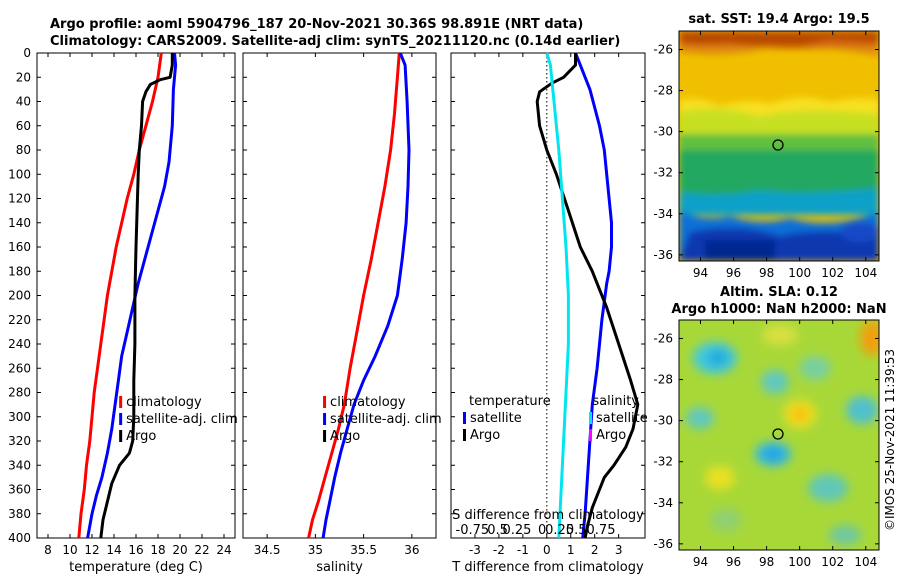  Describe the element at coordinates (497, 530) in the screenshot. I see `salinity-difference-tick-label: 0.5` at that location.